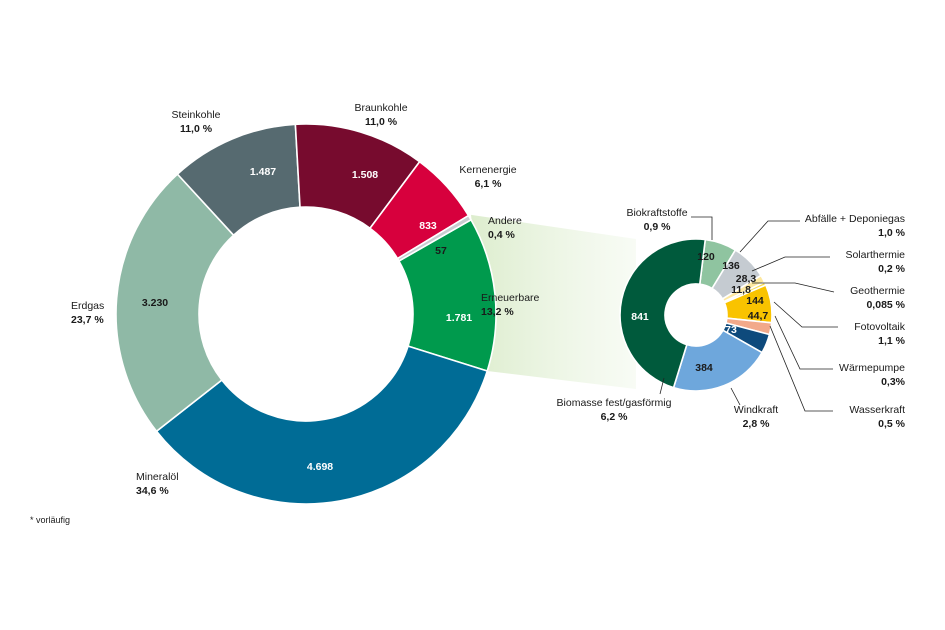 The height and width of the screenshot is (630, 945). What do you see at coordinates (793, 287) in the screenshot?
I see `geothermie-leader-line` at bounding box center [793, 287].